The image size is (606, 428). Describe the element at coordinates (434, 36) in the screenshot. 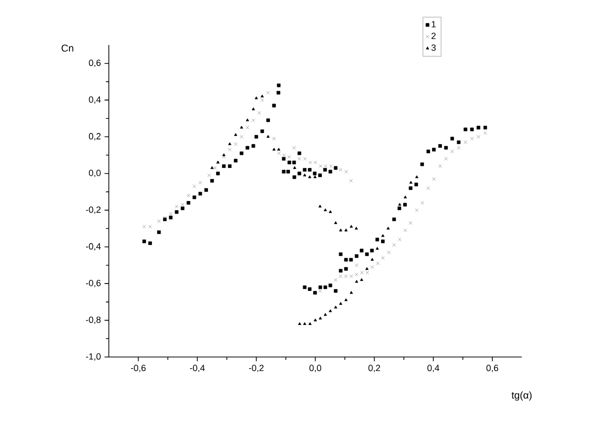

I see `legend-label: 2` at that location.